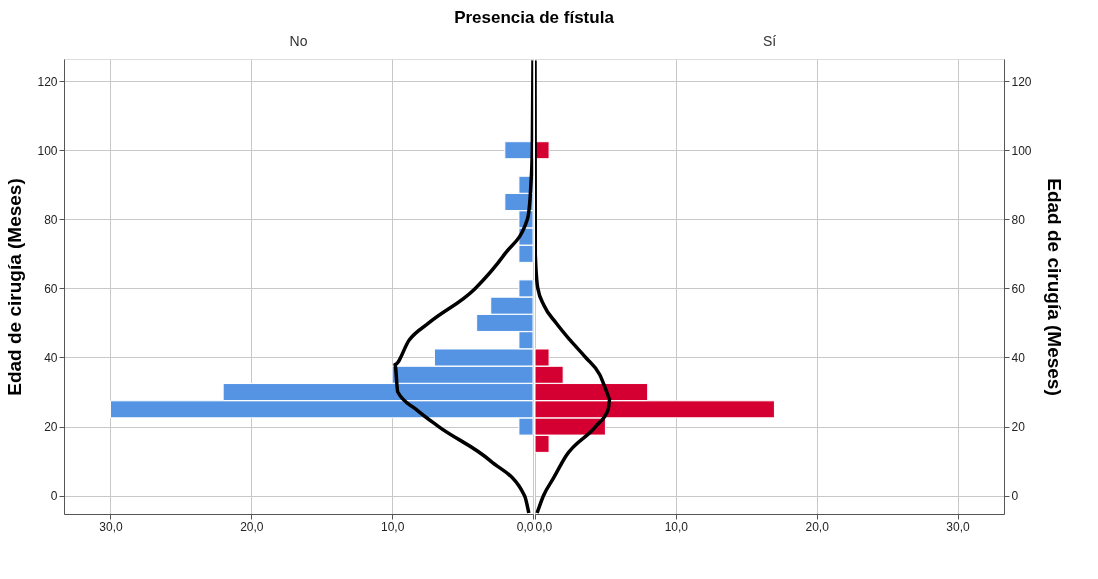  Describe the element at coordinates (769, 41) in the screenshot. I see `chart-title: Sí` at that location.